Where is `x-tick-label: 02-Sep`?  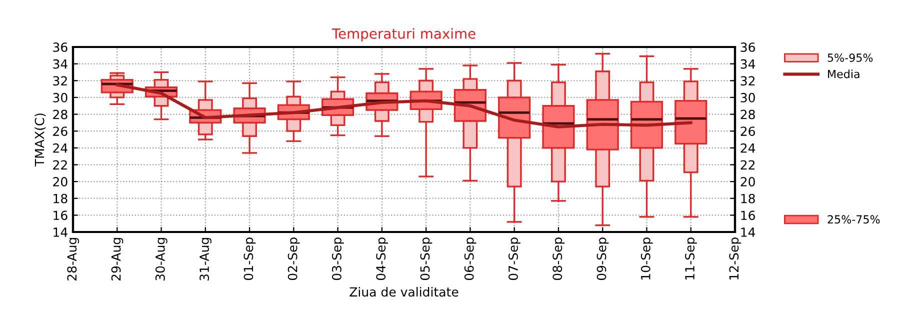 x-tick-label: 02-Sep is located at coordinates (294, 259).